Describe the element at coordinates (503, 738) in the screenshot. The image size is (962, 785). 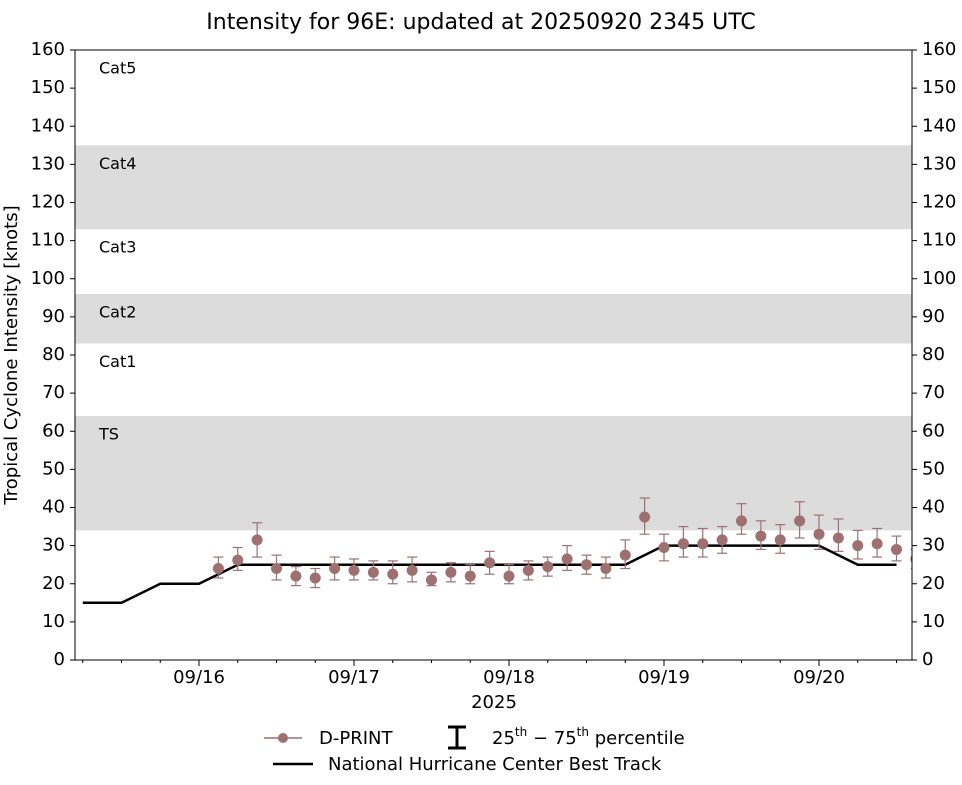
I see `legend-label-part: 25` at that location.